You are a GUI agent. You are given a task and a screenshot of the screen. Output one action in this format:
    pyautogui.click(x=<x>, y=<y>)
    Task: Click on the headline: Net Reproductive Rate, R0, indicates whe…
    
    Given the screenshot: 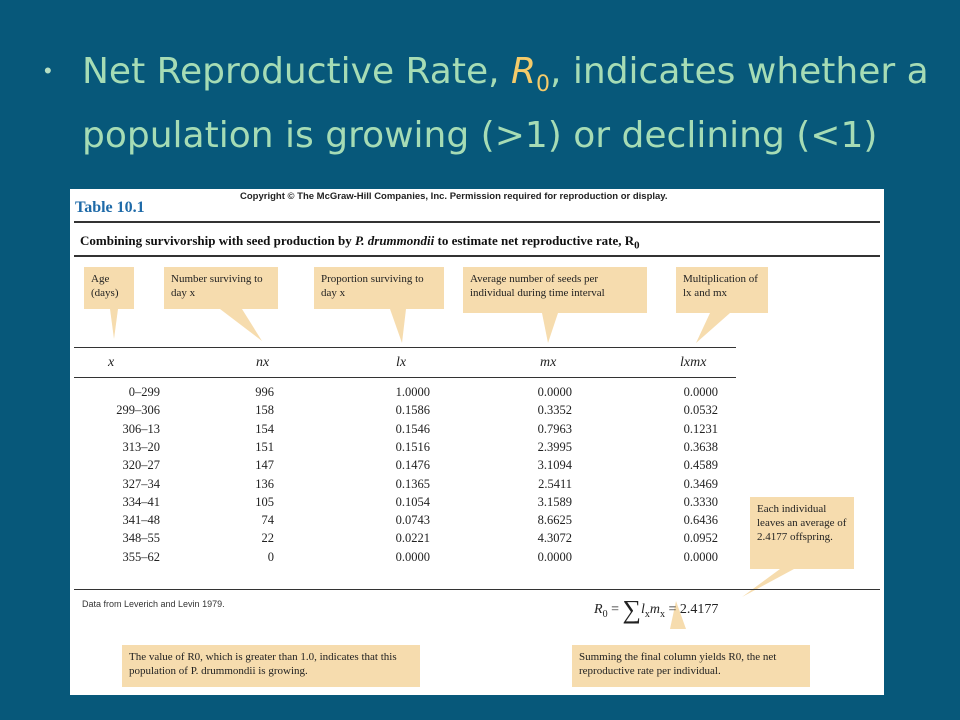 What is the action you would take?
    pyautogui.click(x=512, y=103)
    